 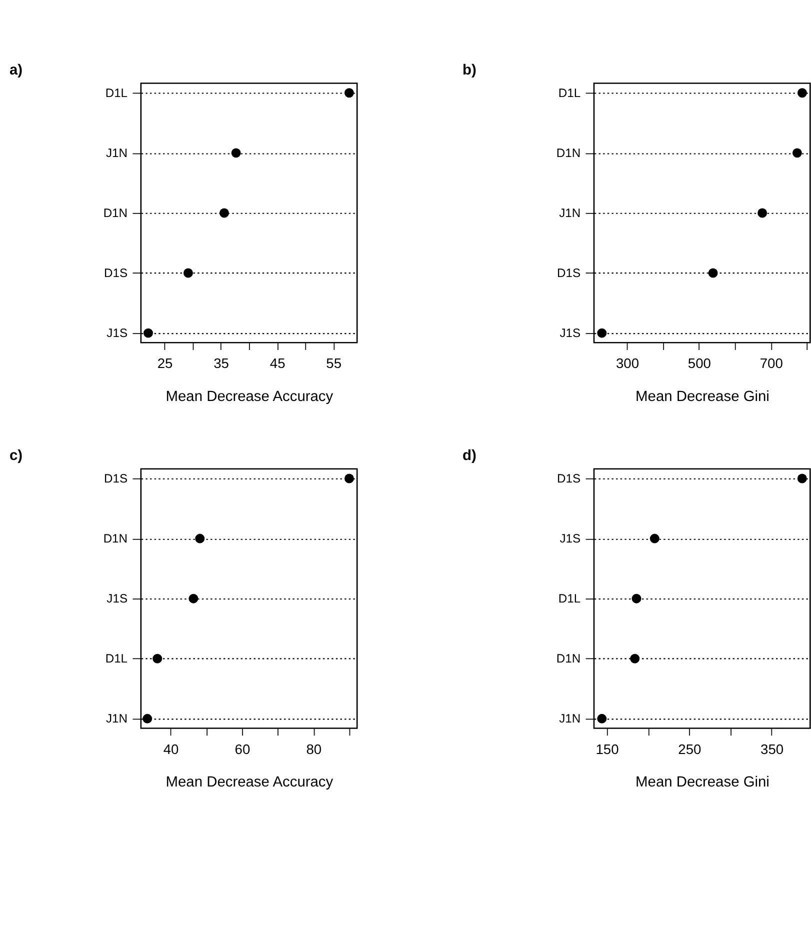 I want to click on x-tick-label: 25, so click(x=165, y=363).